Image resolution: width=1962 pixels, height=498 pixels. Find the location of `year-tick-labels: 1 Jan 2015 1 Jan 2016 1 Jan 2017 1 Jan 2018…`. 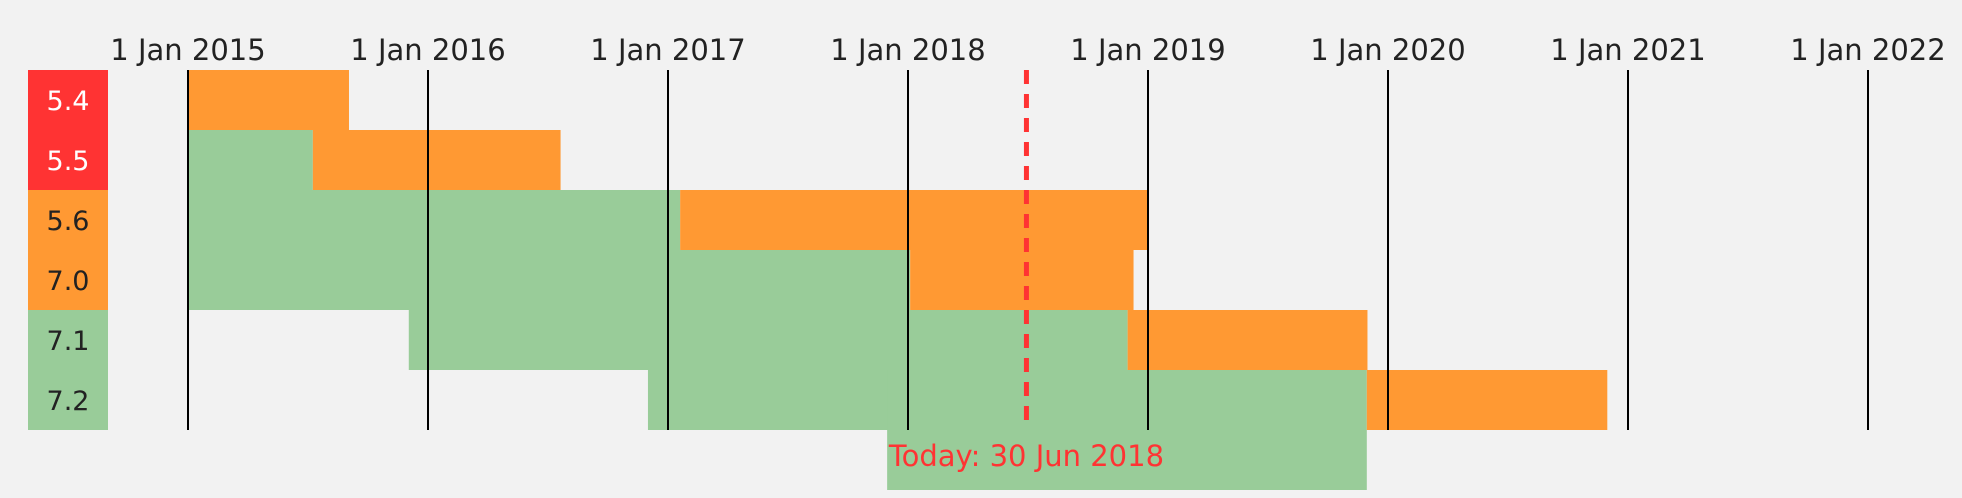

year-tick-labels: 1 Jan 2015 1 Jan 2016 1 Jan 2017 1 Jan 2018… is located at coordinates (1027, 50).